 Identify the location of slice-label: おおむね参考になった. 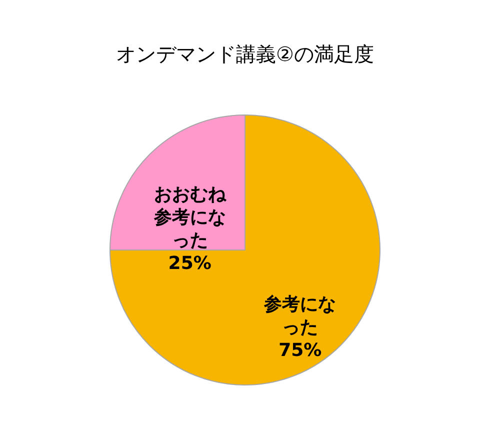
(189, 217).